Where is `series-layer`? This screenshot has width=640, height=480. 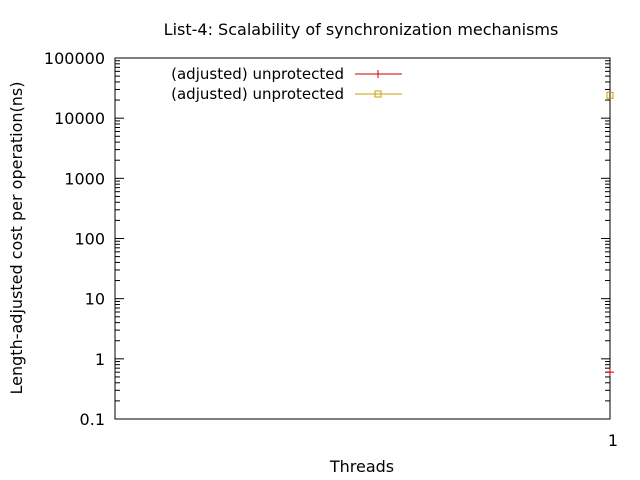
series-layer is located at coordinates (610, 234).